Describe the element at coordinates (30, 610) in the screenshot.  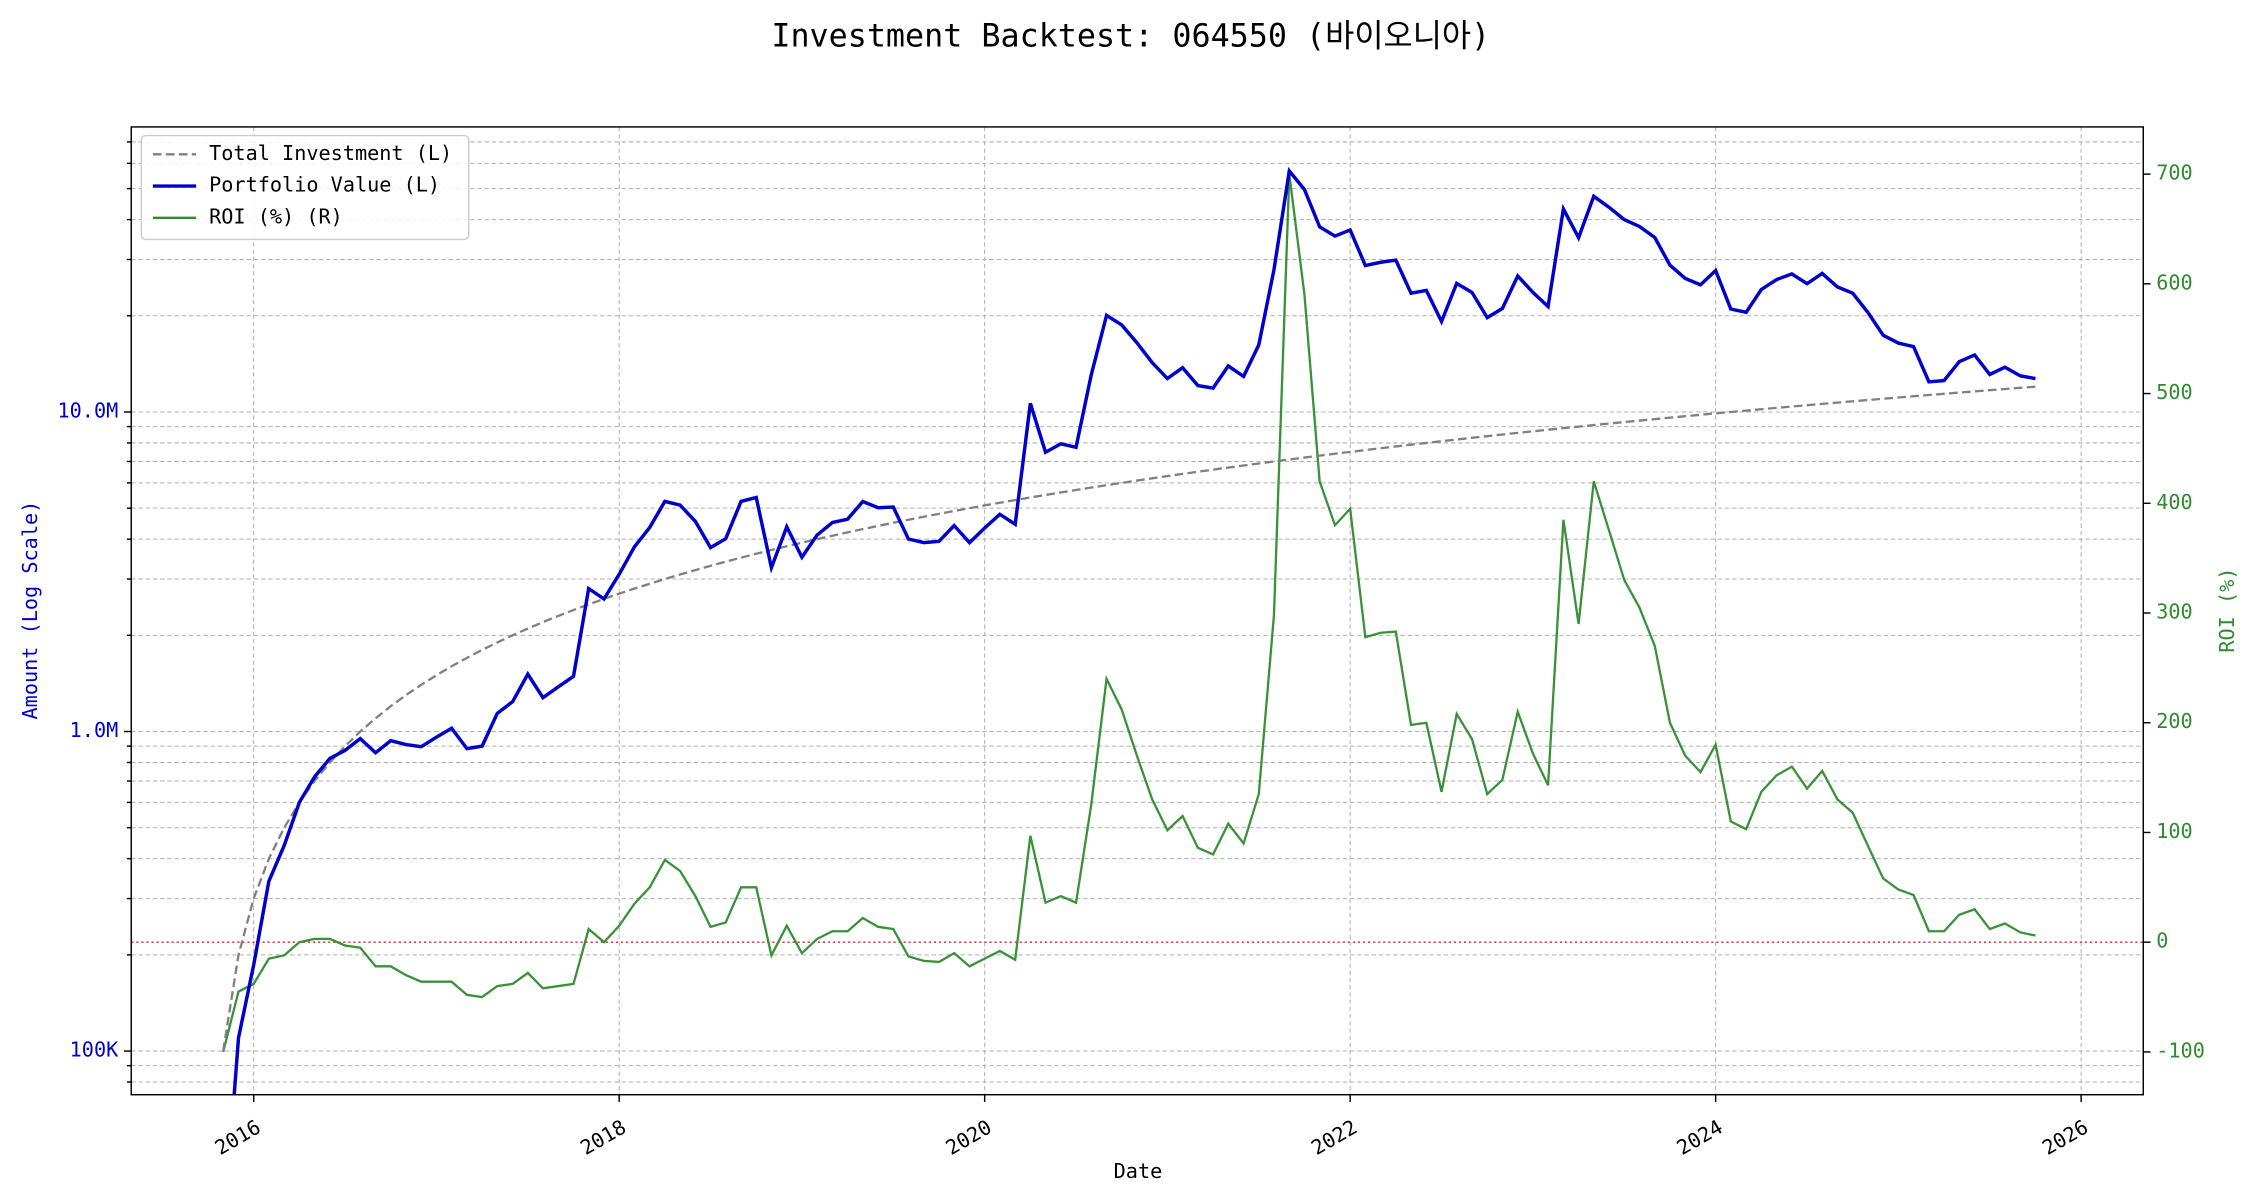
I see `y-axis-label: Amount (Log Scale)` at that location.